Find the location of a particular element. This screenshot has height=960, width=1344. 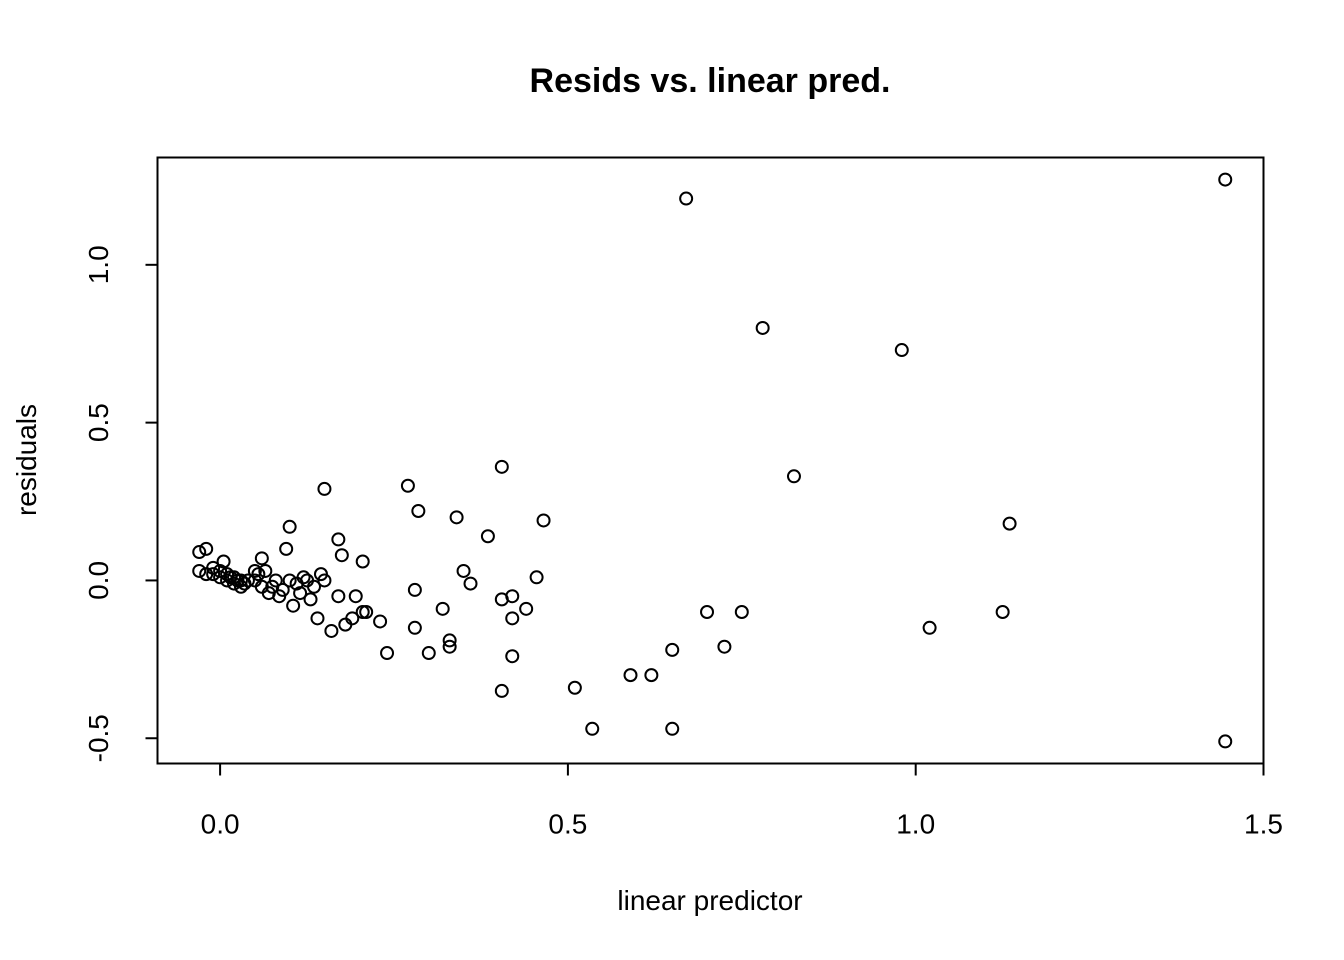

x-axis-label: linear predictor is located at coordinates (709, 900).